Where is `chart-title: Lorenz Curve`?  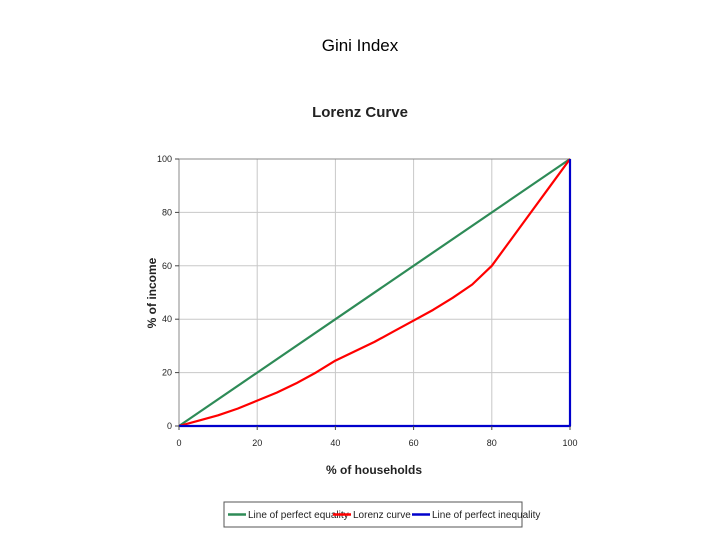
chart-title: Lorenz Curve is located at coordinates (360, 112).